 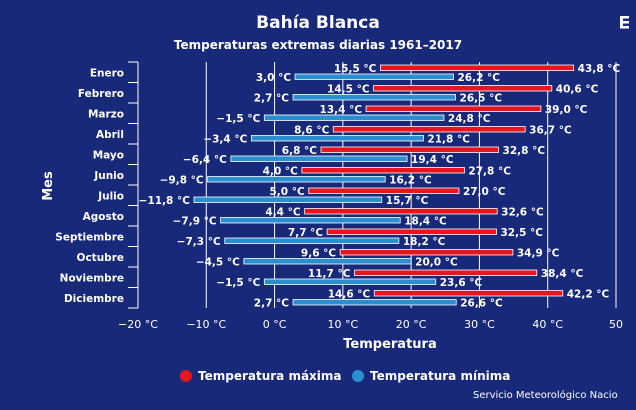 What do you see at coordinates (425, 221) in the screenshot?
I see `min-high-label: 18,4 °C` at bounding box center [425, 221].